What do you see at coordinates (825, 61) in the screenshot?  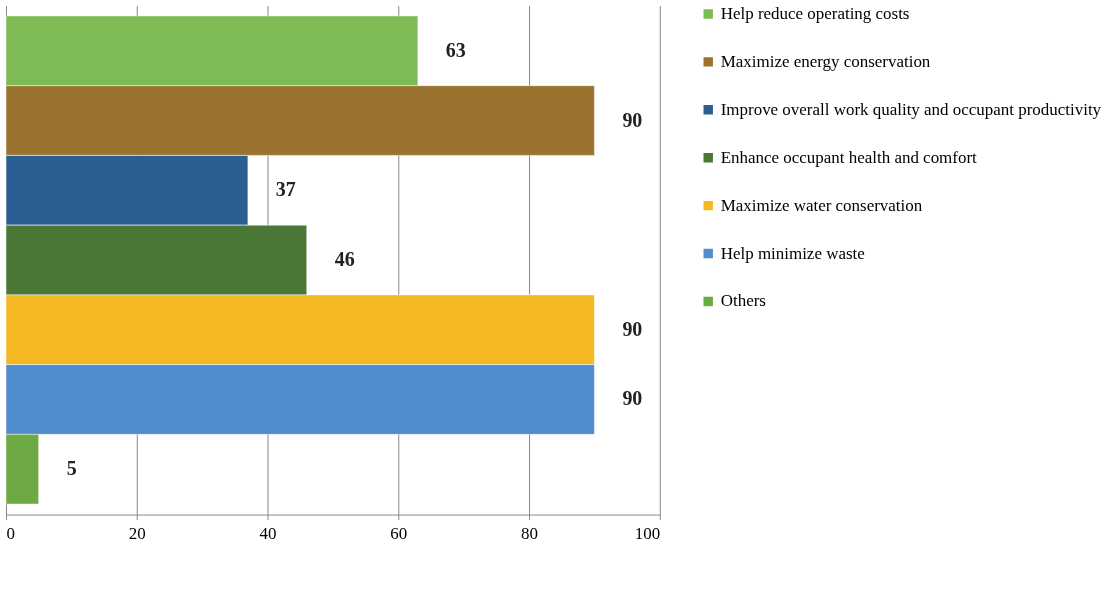 I see `legend-label: Maximize energy conservation` at bounding box center [825, 61].